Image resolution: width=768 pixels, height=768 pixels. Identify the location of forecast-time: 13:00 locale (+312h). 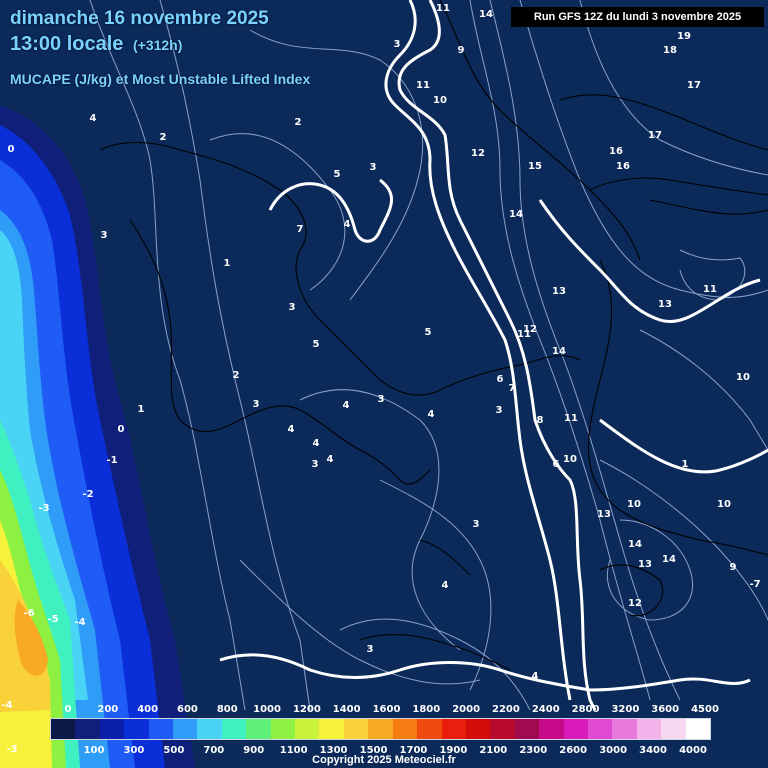
(96, 44).